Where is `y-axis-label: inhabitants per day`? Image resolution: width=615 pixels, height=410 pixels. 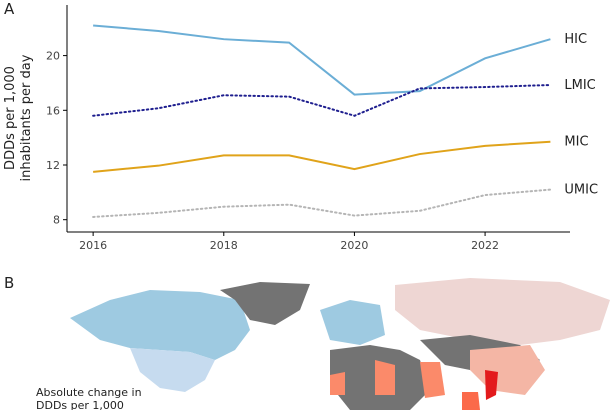 y-axis-label: inhabitants per day is located at coordinates (26, 117).